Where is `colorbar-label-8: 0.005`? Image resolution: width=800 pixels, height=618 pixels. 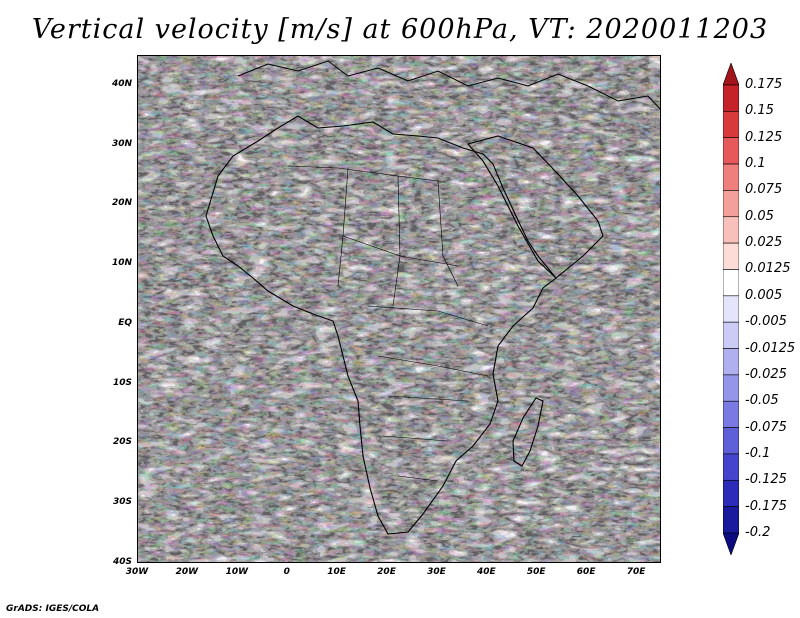 colorbar-label-8: 0.005 is located at coordinates (764, 295).